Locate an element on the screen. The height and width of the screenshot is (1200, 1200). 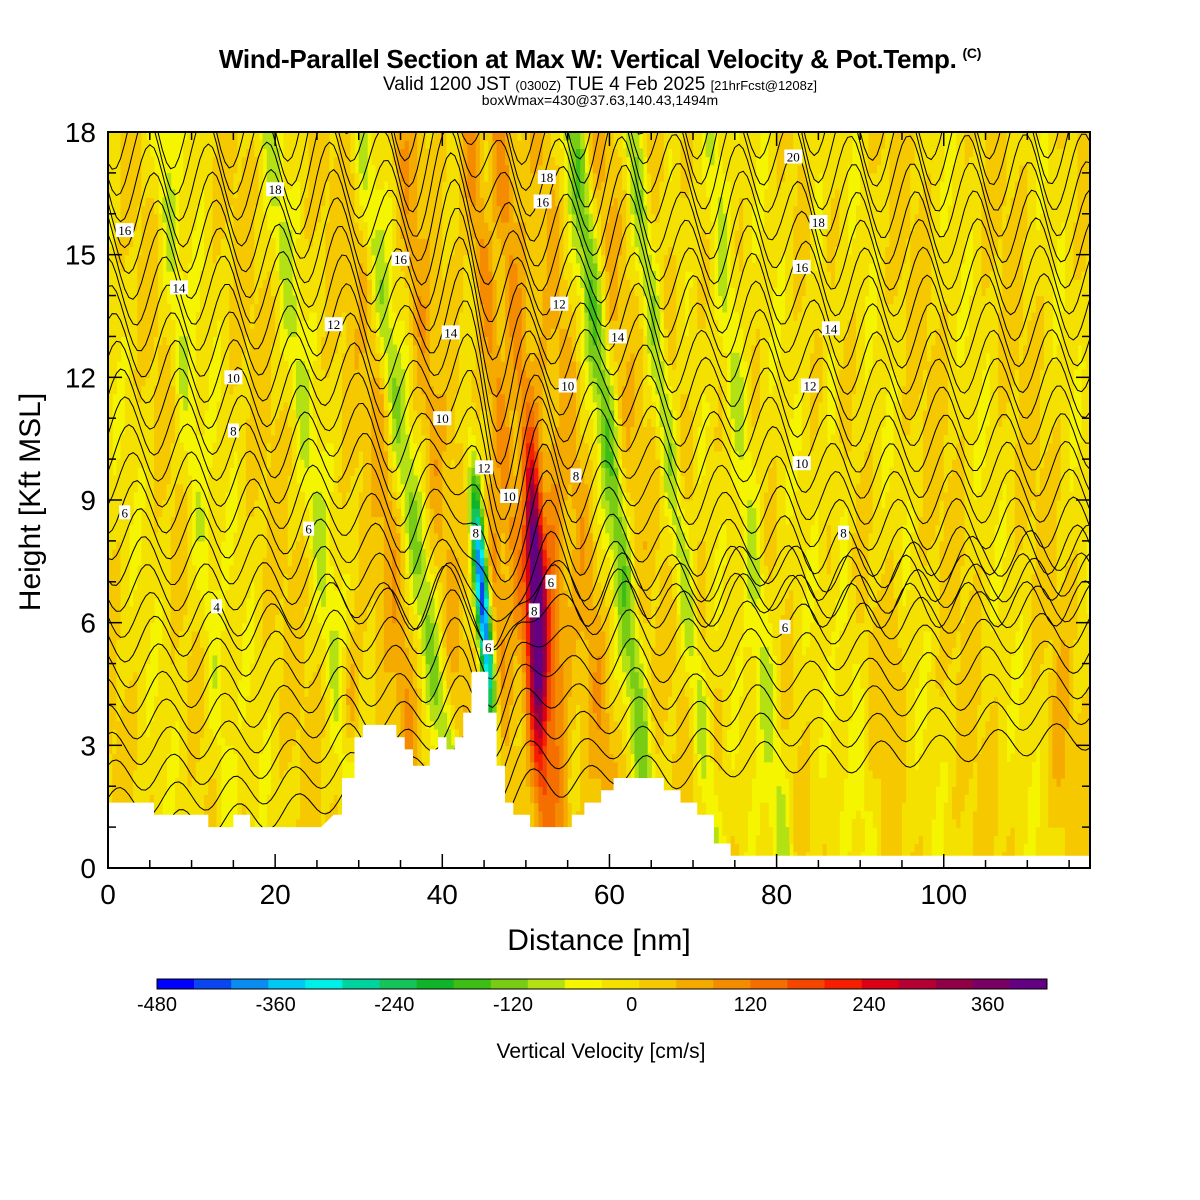
contour-label: 4 is located at coordinates (217, 606).